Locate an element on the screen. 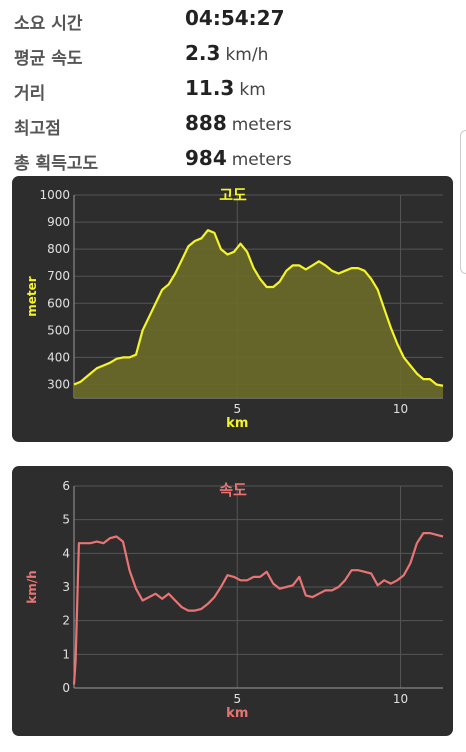 The height and width of the screenshot is (752, 466). stat-row-max-elevation: 최고점 888 meters is located at coordinates (234, 126).